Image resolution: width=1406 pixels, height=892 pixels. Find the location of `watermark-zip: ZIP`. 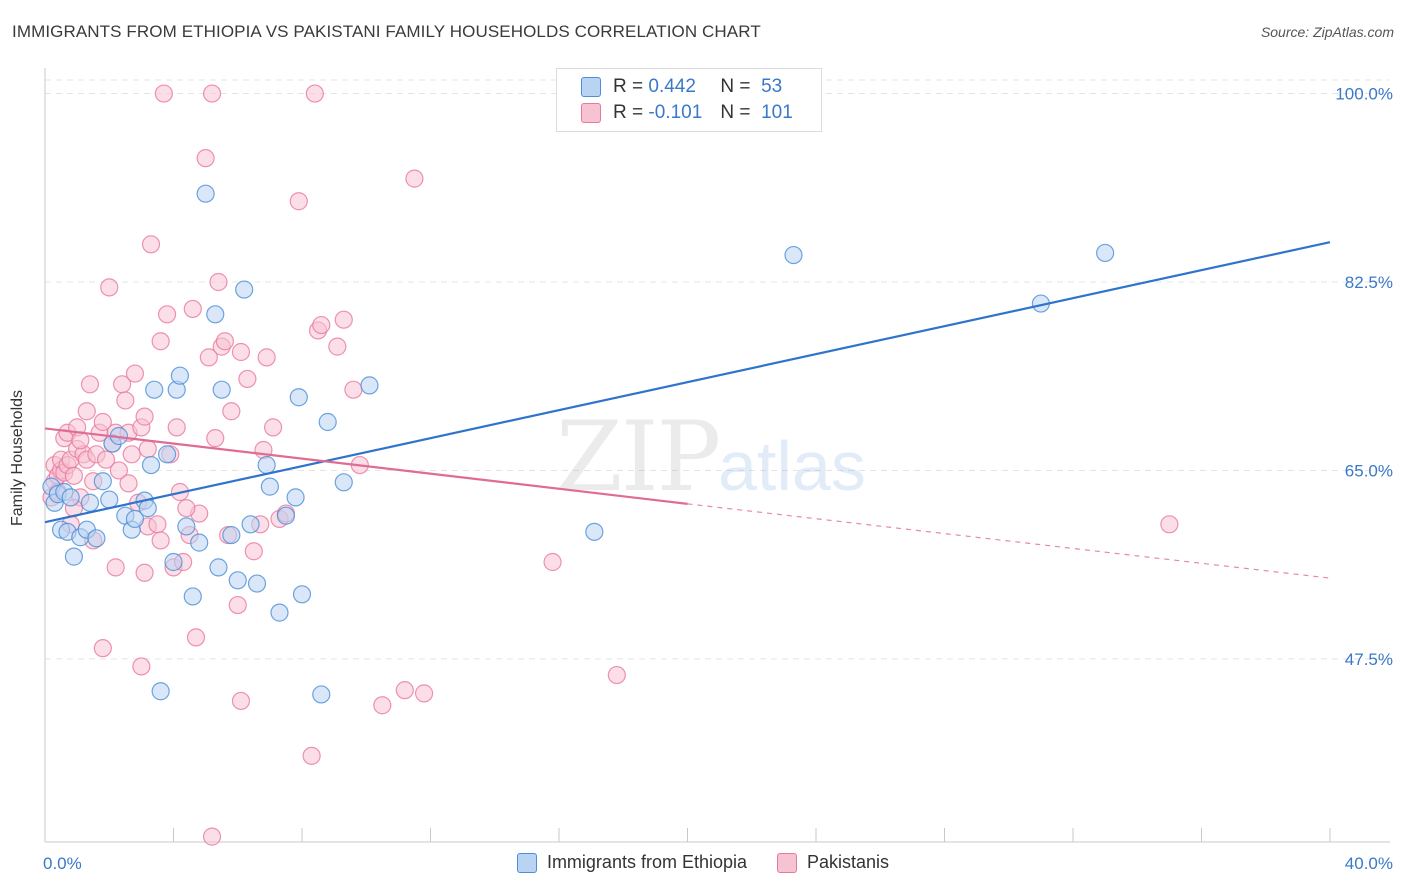

watermark-zip: ZIP is located at coordinates (637, 457).